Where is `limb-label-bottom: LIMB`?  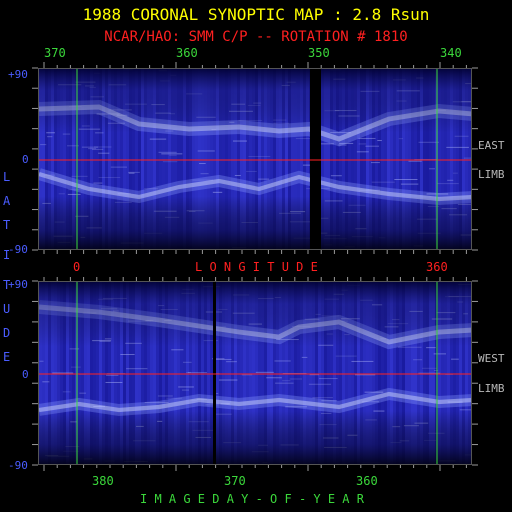
limb-label-bottom: LIMB is located at coordinates (491, 388).